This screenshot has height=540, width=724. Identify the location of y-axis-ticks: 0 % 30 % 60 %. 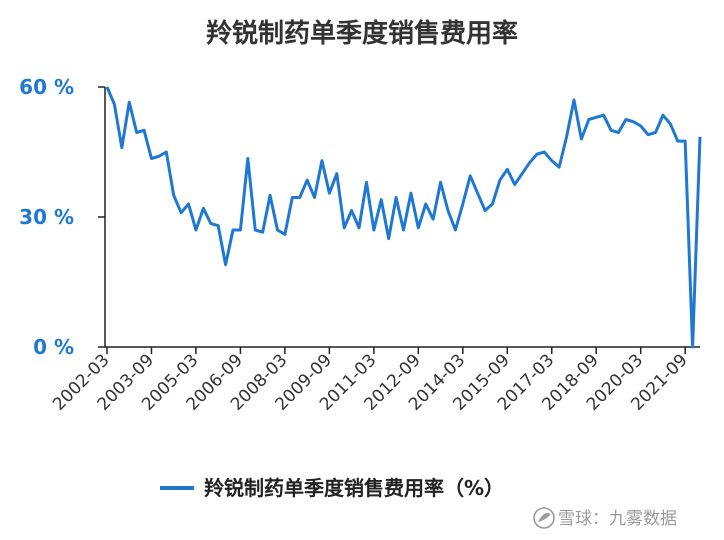
(62, 217).